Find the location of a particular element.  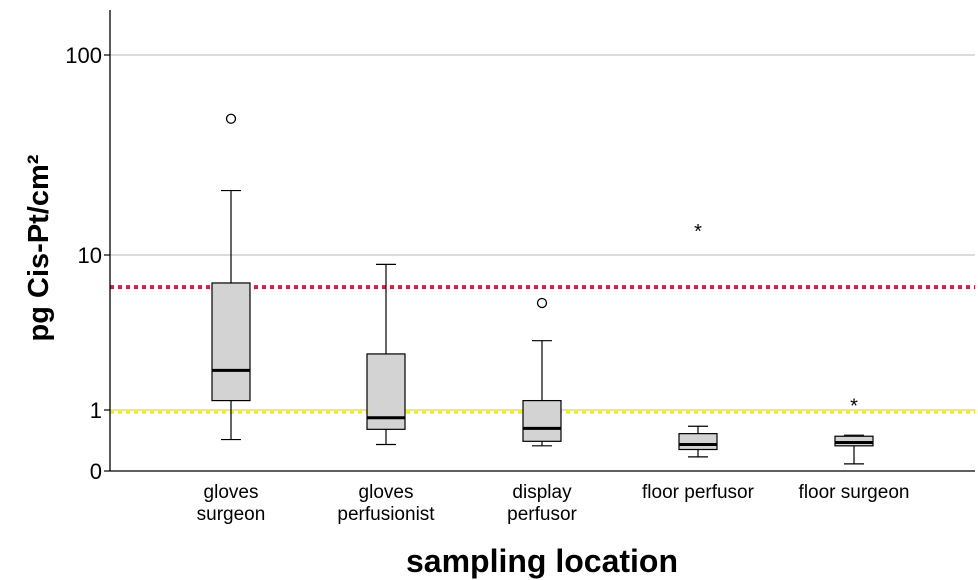

x-axis-title: sampling location is located at coordinates (542, 561).